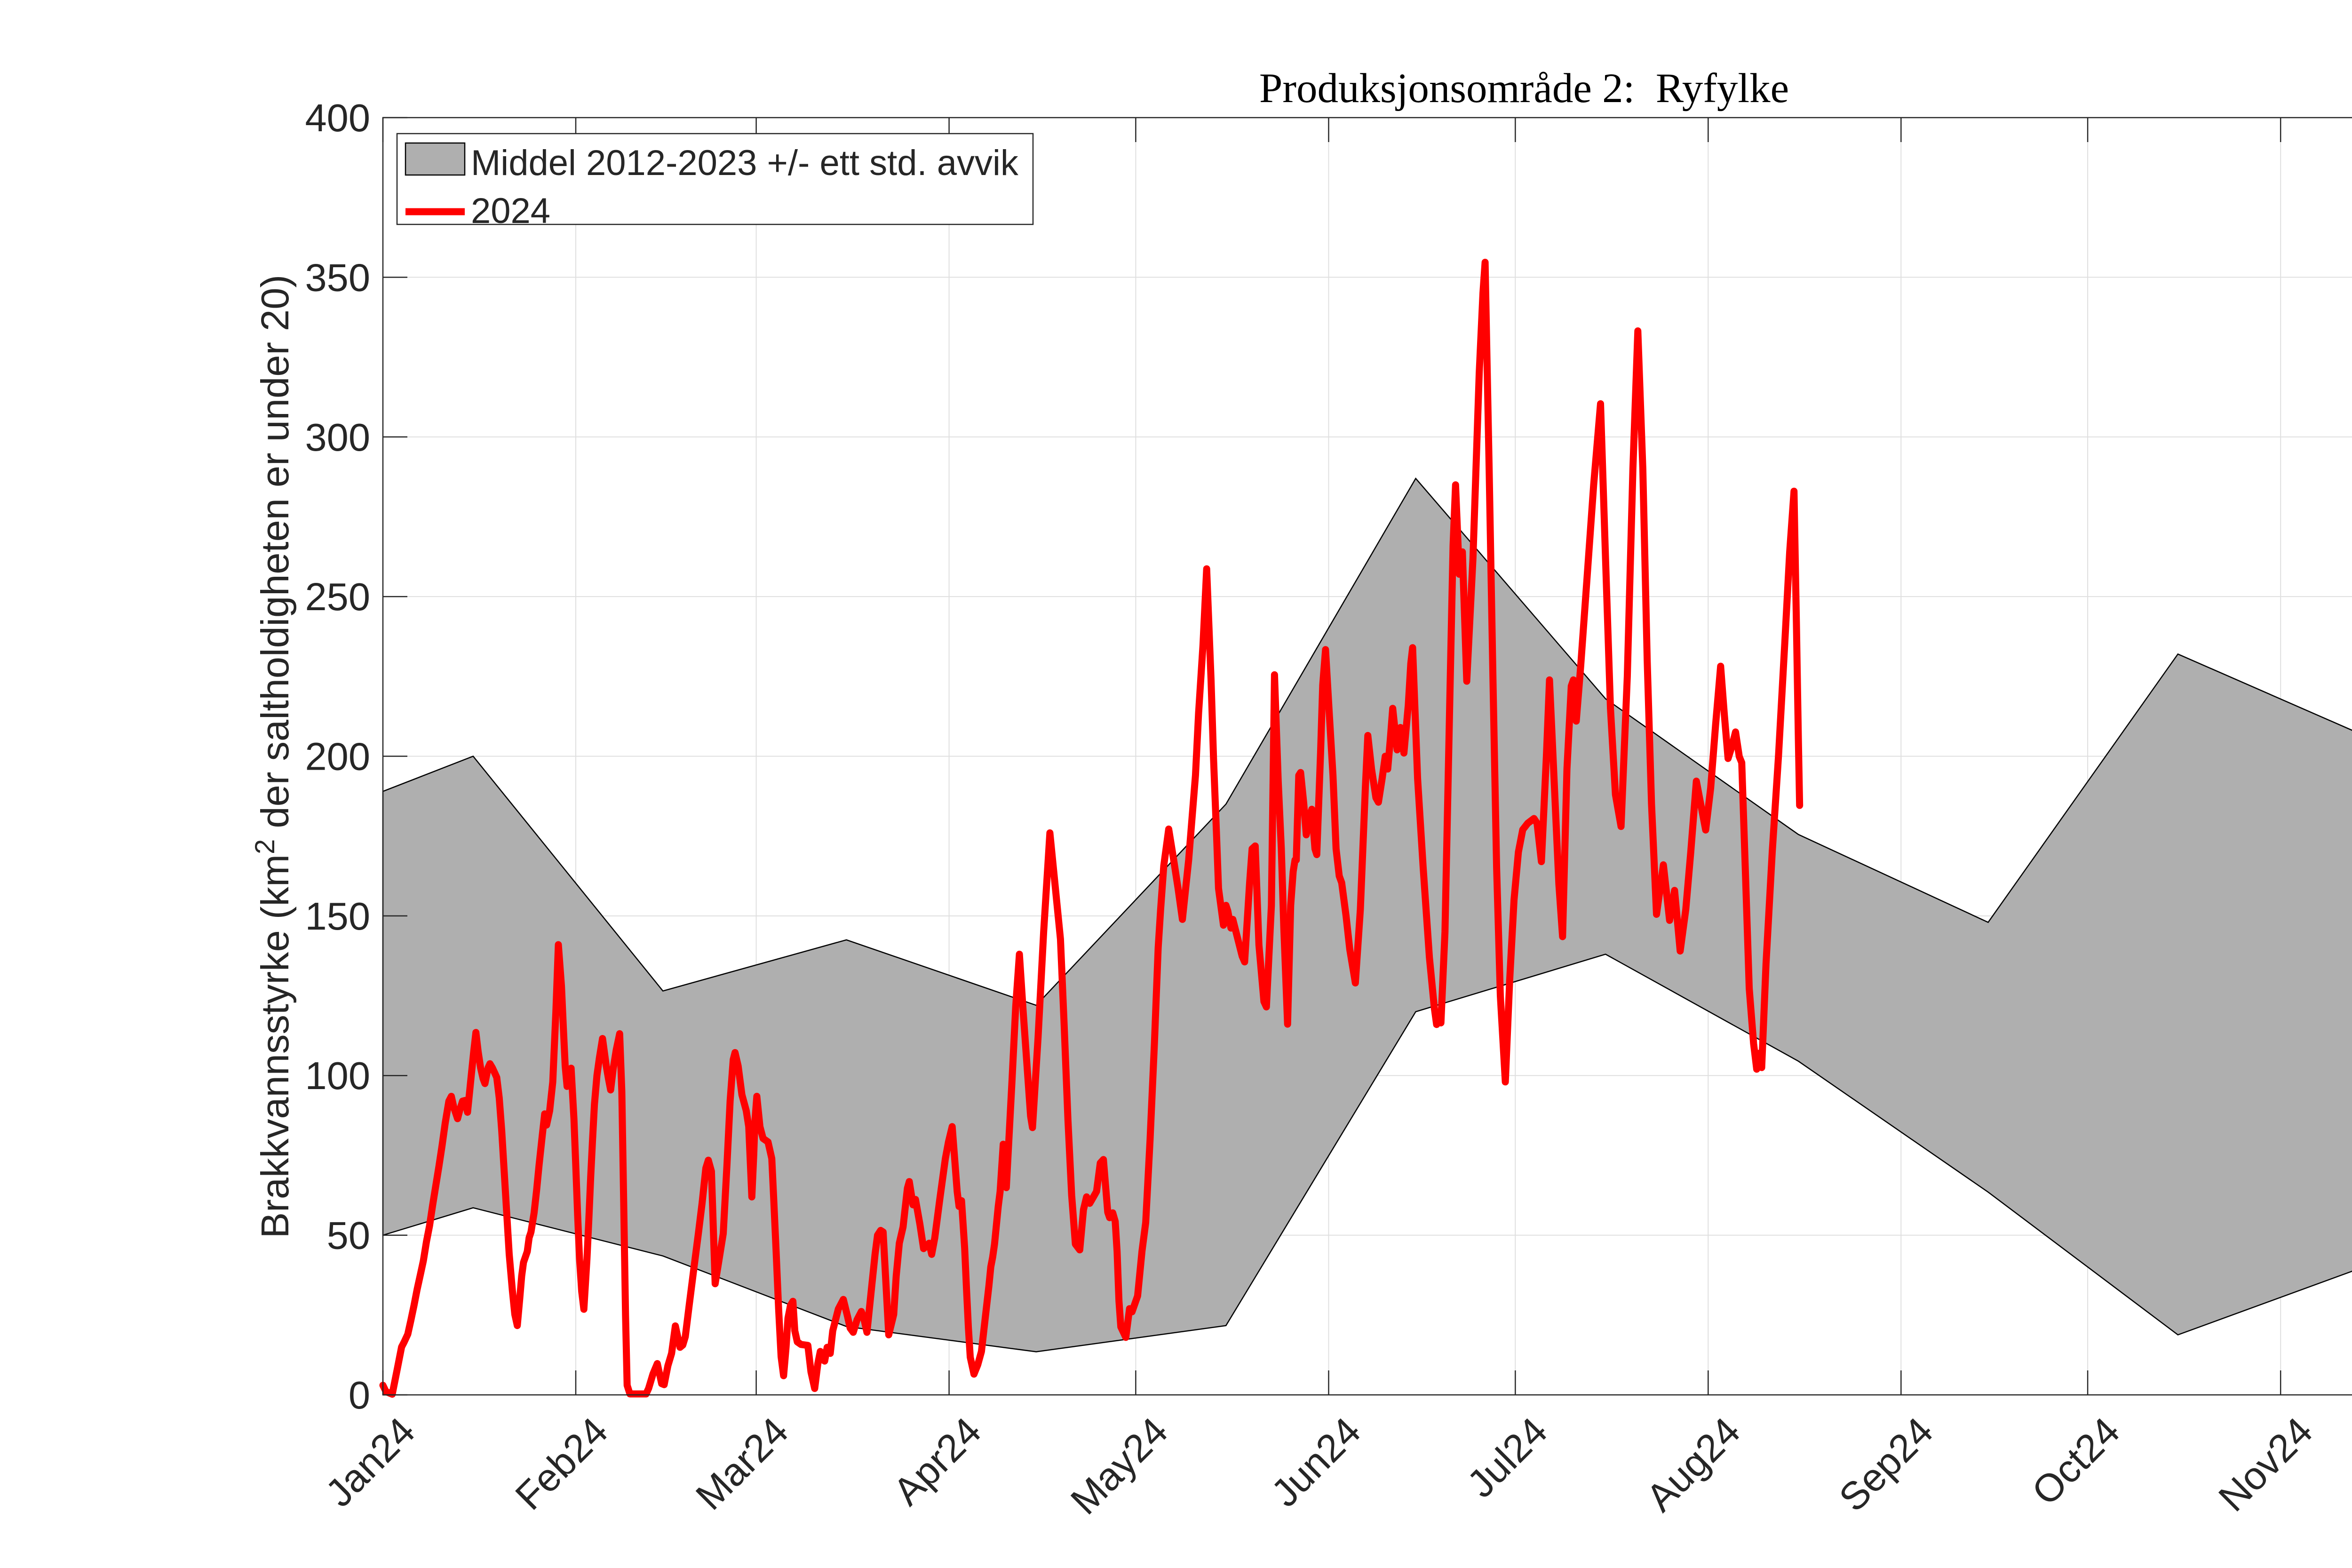 This screenshot has width=2352, height=1568. What do you see at coordinates (337, 597) in the screenshot?
I see `svg-text: 250` at bounding box center [337, 597].